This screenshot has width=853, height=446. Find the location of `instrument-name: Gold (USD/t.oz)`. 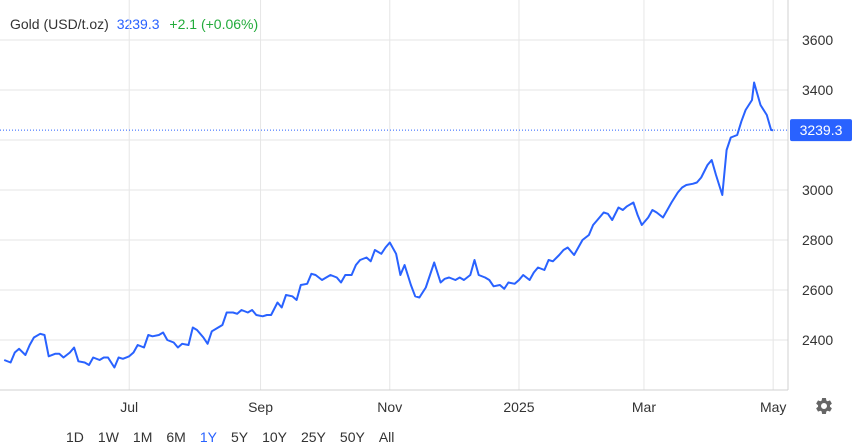

instrument-name: Gold (USD/t.oz) is located at coordinates (59, 24).